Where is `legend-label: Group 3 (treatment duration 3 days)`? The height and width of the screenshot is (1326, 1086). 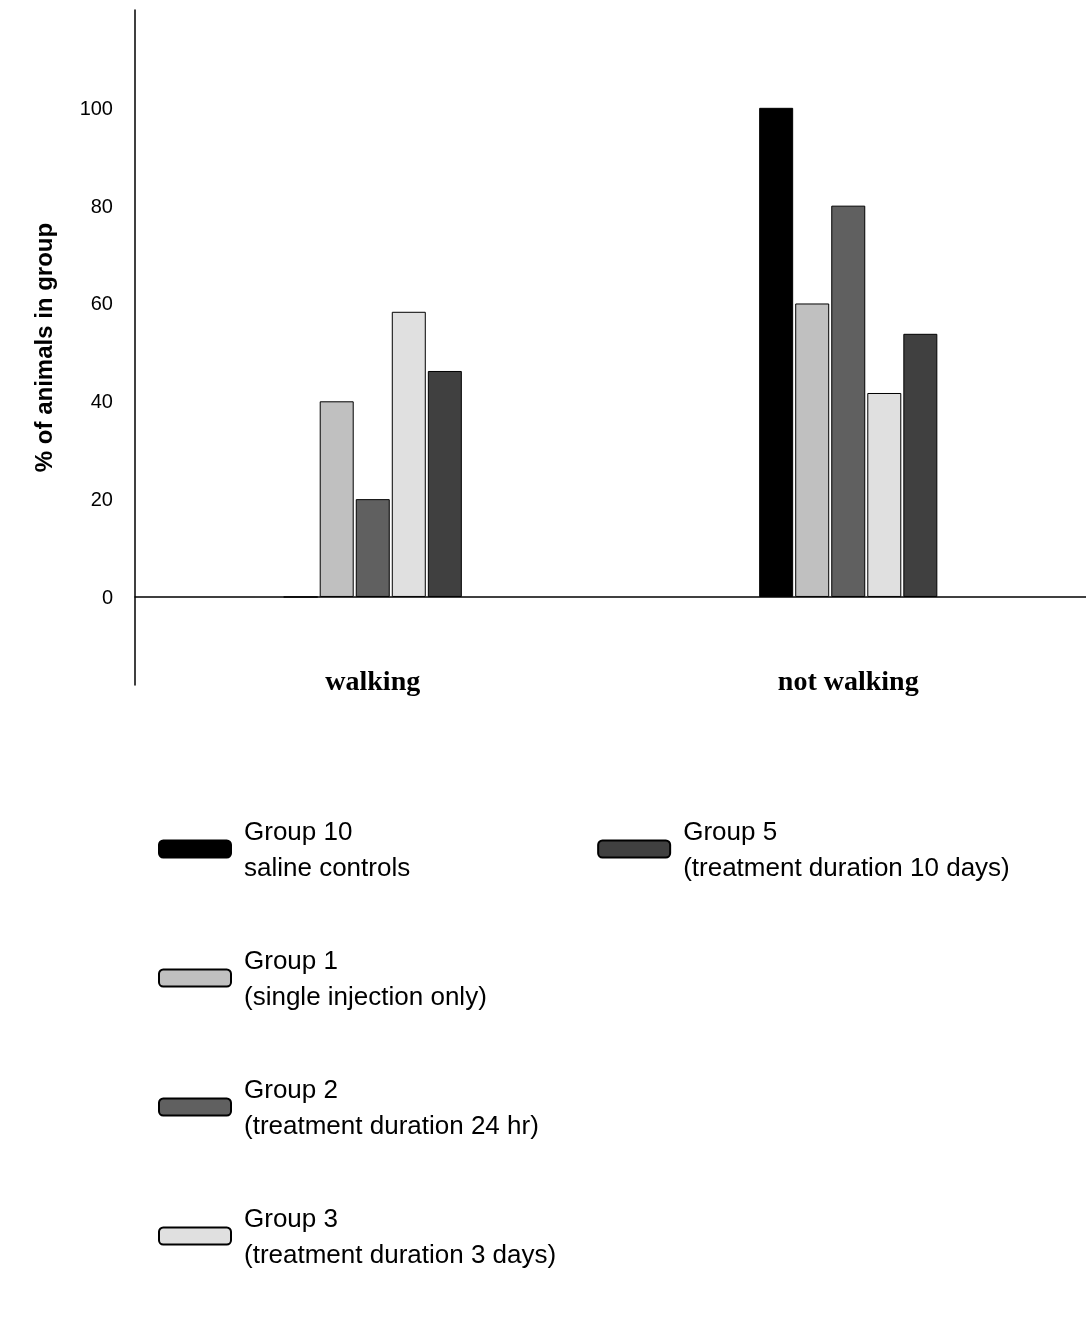
legend-label: Group 3 (treatment duration 3 days) is located at coordinates (400, 1236).